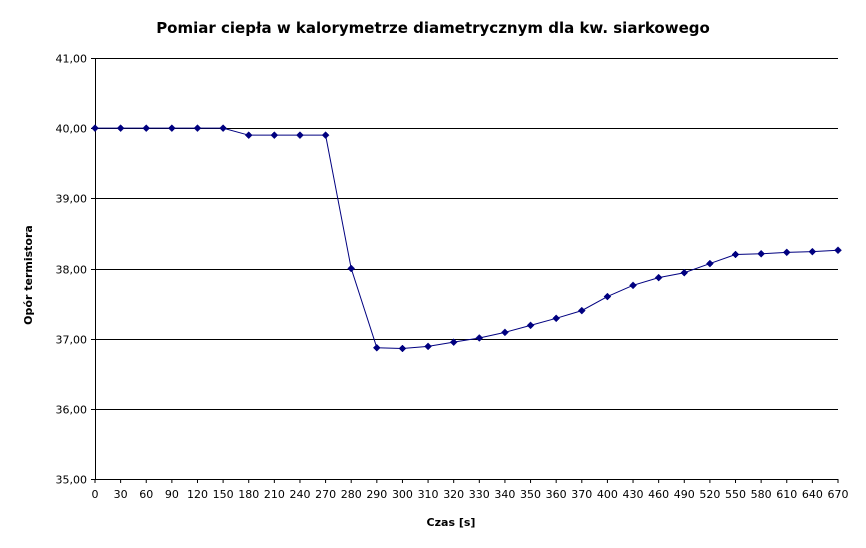 This screenshot has width=866, height=548. What do you see at coordinates (72, 199) in the screenshot?
I see `y-tick-label: 39,00` at bounding box center [72, 199].